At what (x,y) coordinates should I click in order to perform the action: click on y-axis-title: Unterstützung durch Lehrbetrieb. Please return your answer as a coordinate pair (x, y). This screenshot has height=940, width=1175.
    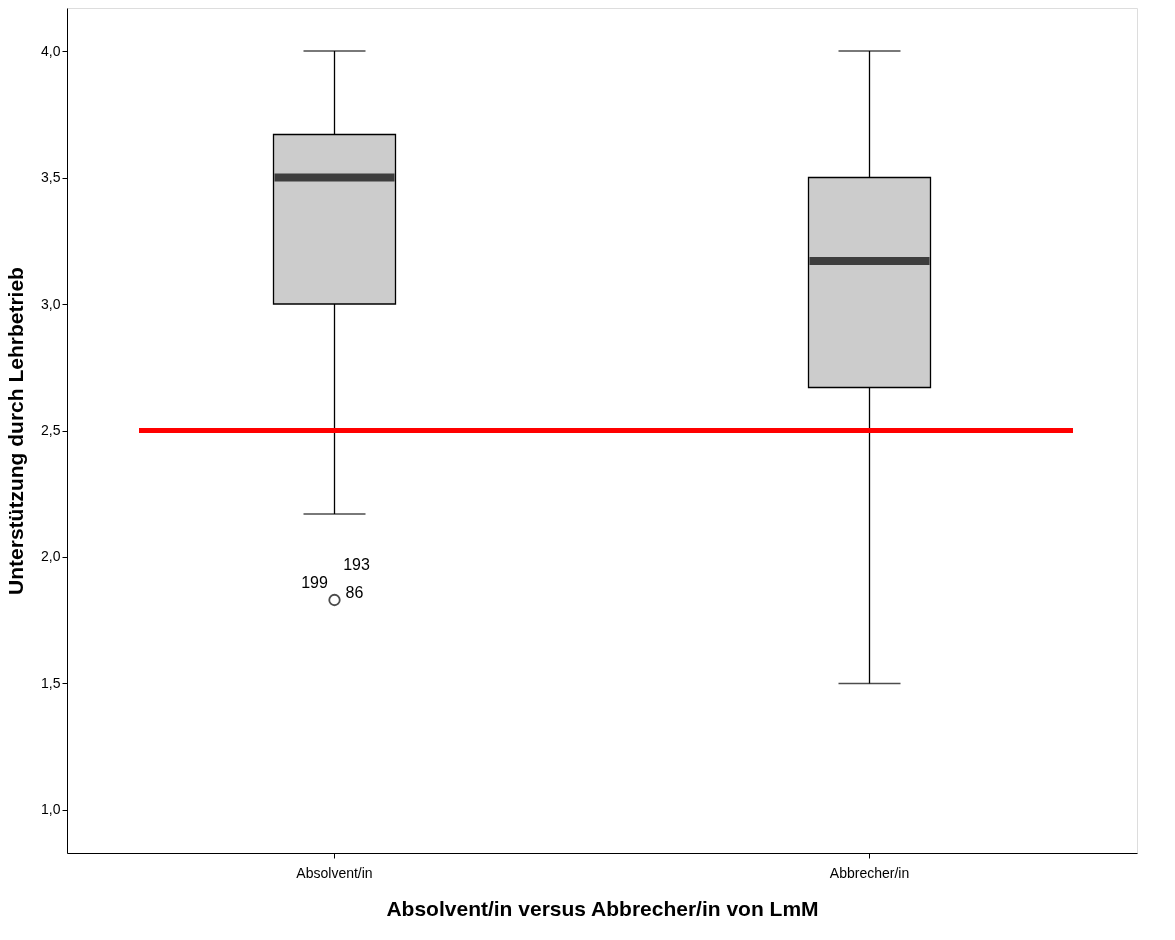
    Looking at the image, I should click on (16, 431).